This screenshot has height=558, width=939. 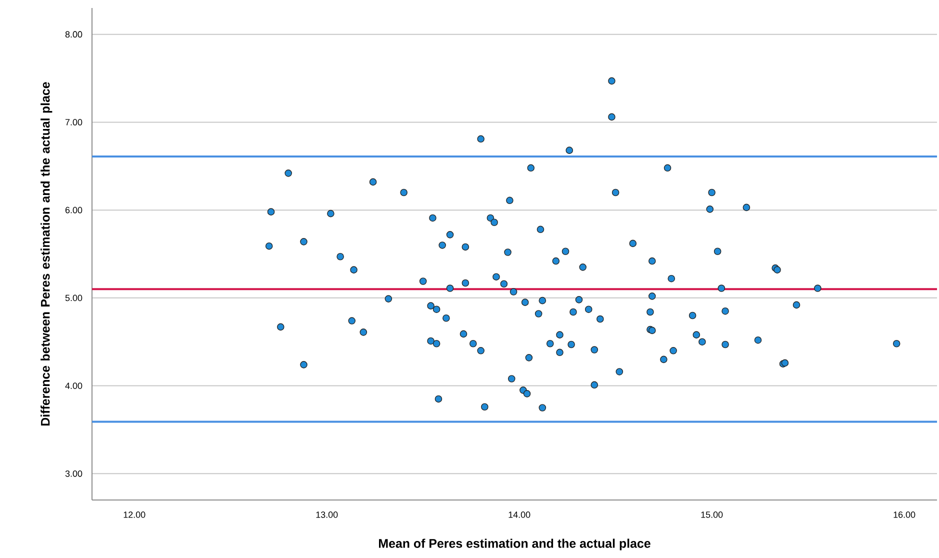 What do you see at coordinates (514, 544) in the screenshot?
I see `x-axis-title: Mean of Peres estimation and the actual place` at bounding box center [514, 544].